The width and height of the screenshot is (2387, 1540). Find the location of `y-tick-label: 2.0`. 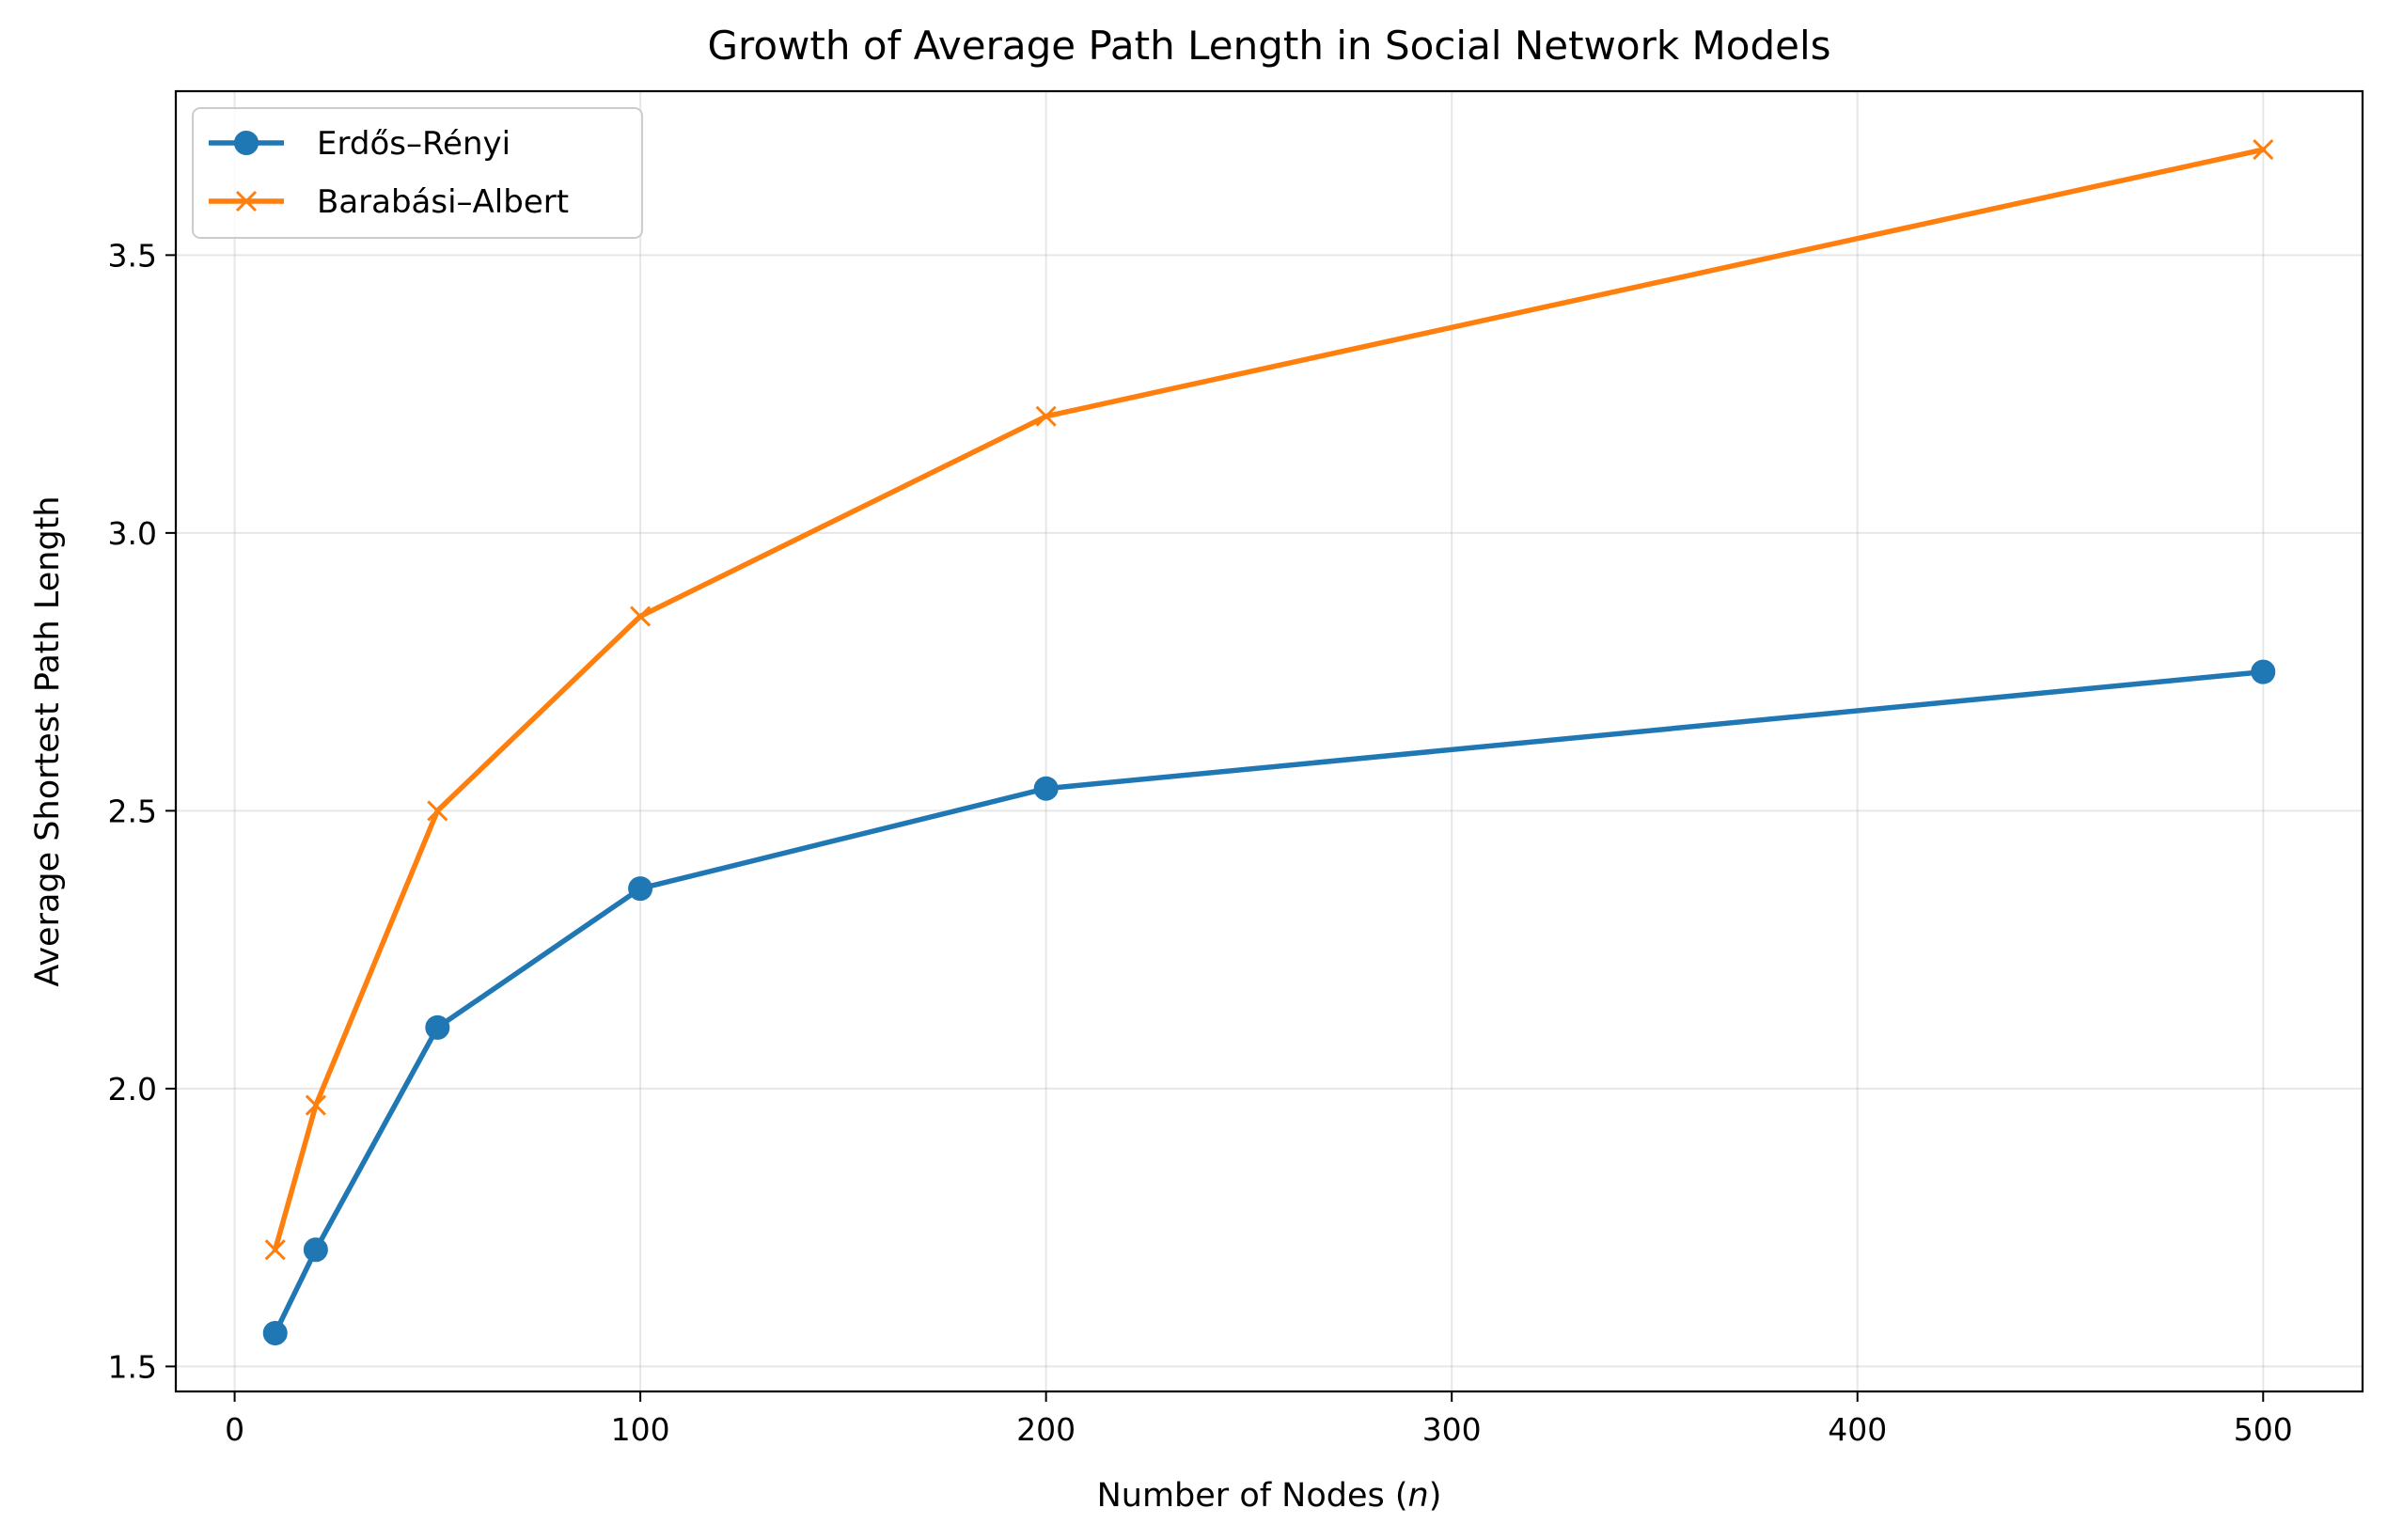

y-tick-label: 2.0 is located at coordinates (132, 1090).